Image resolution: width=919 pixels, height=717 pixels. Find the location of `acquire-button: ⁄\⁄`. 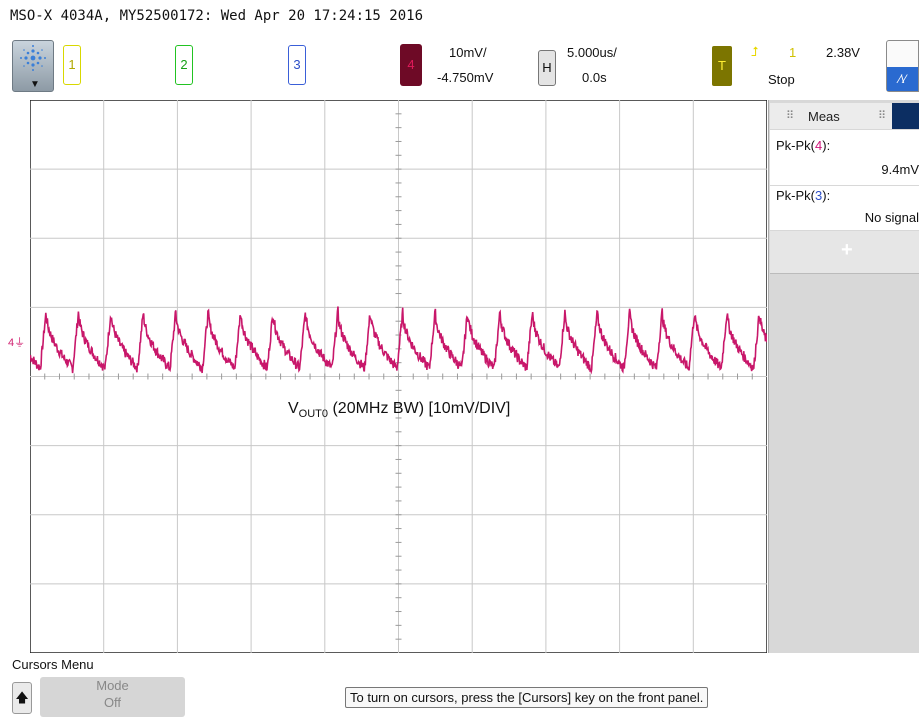

acquire-button: ⁄\⁄ is located at coordinates (902, 66).